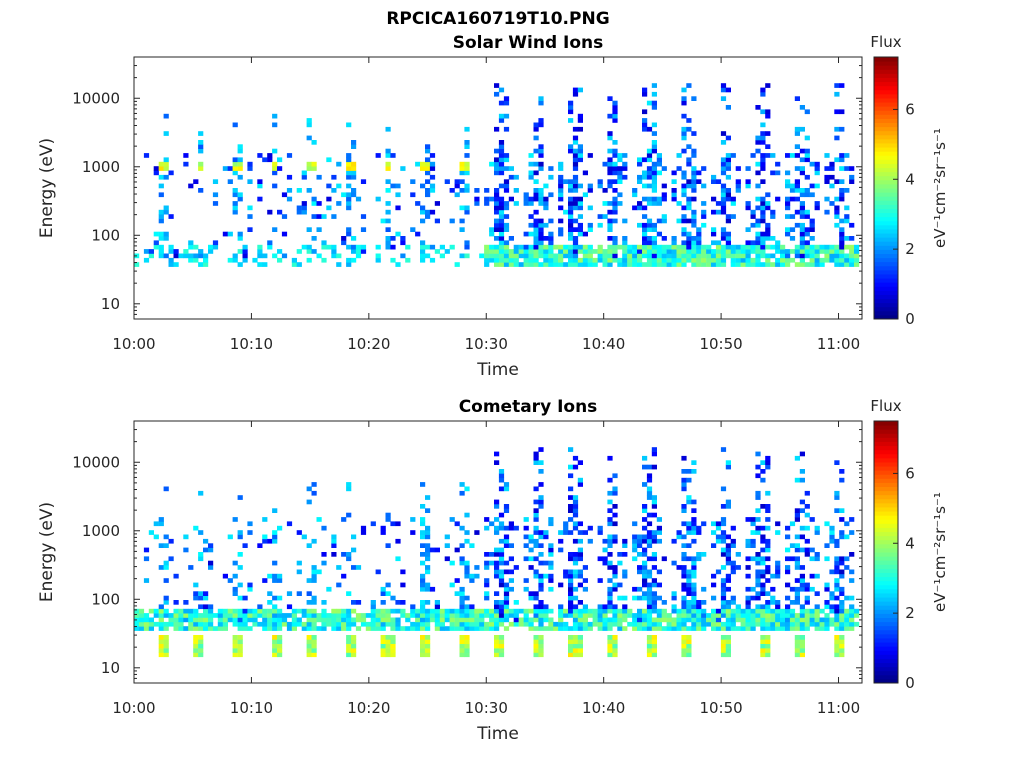 This screenshot has height=768, width=1024. What do you see at coordinates (528, 407) in the screenshot?
I see `panel-title: Cometary Ions` at bounding box center [528, 407].